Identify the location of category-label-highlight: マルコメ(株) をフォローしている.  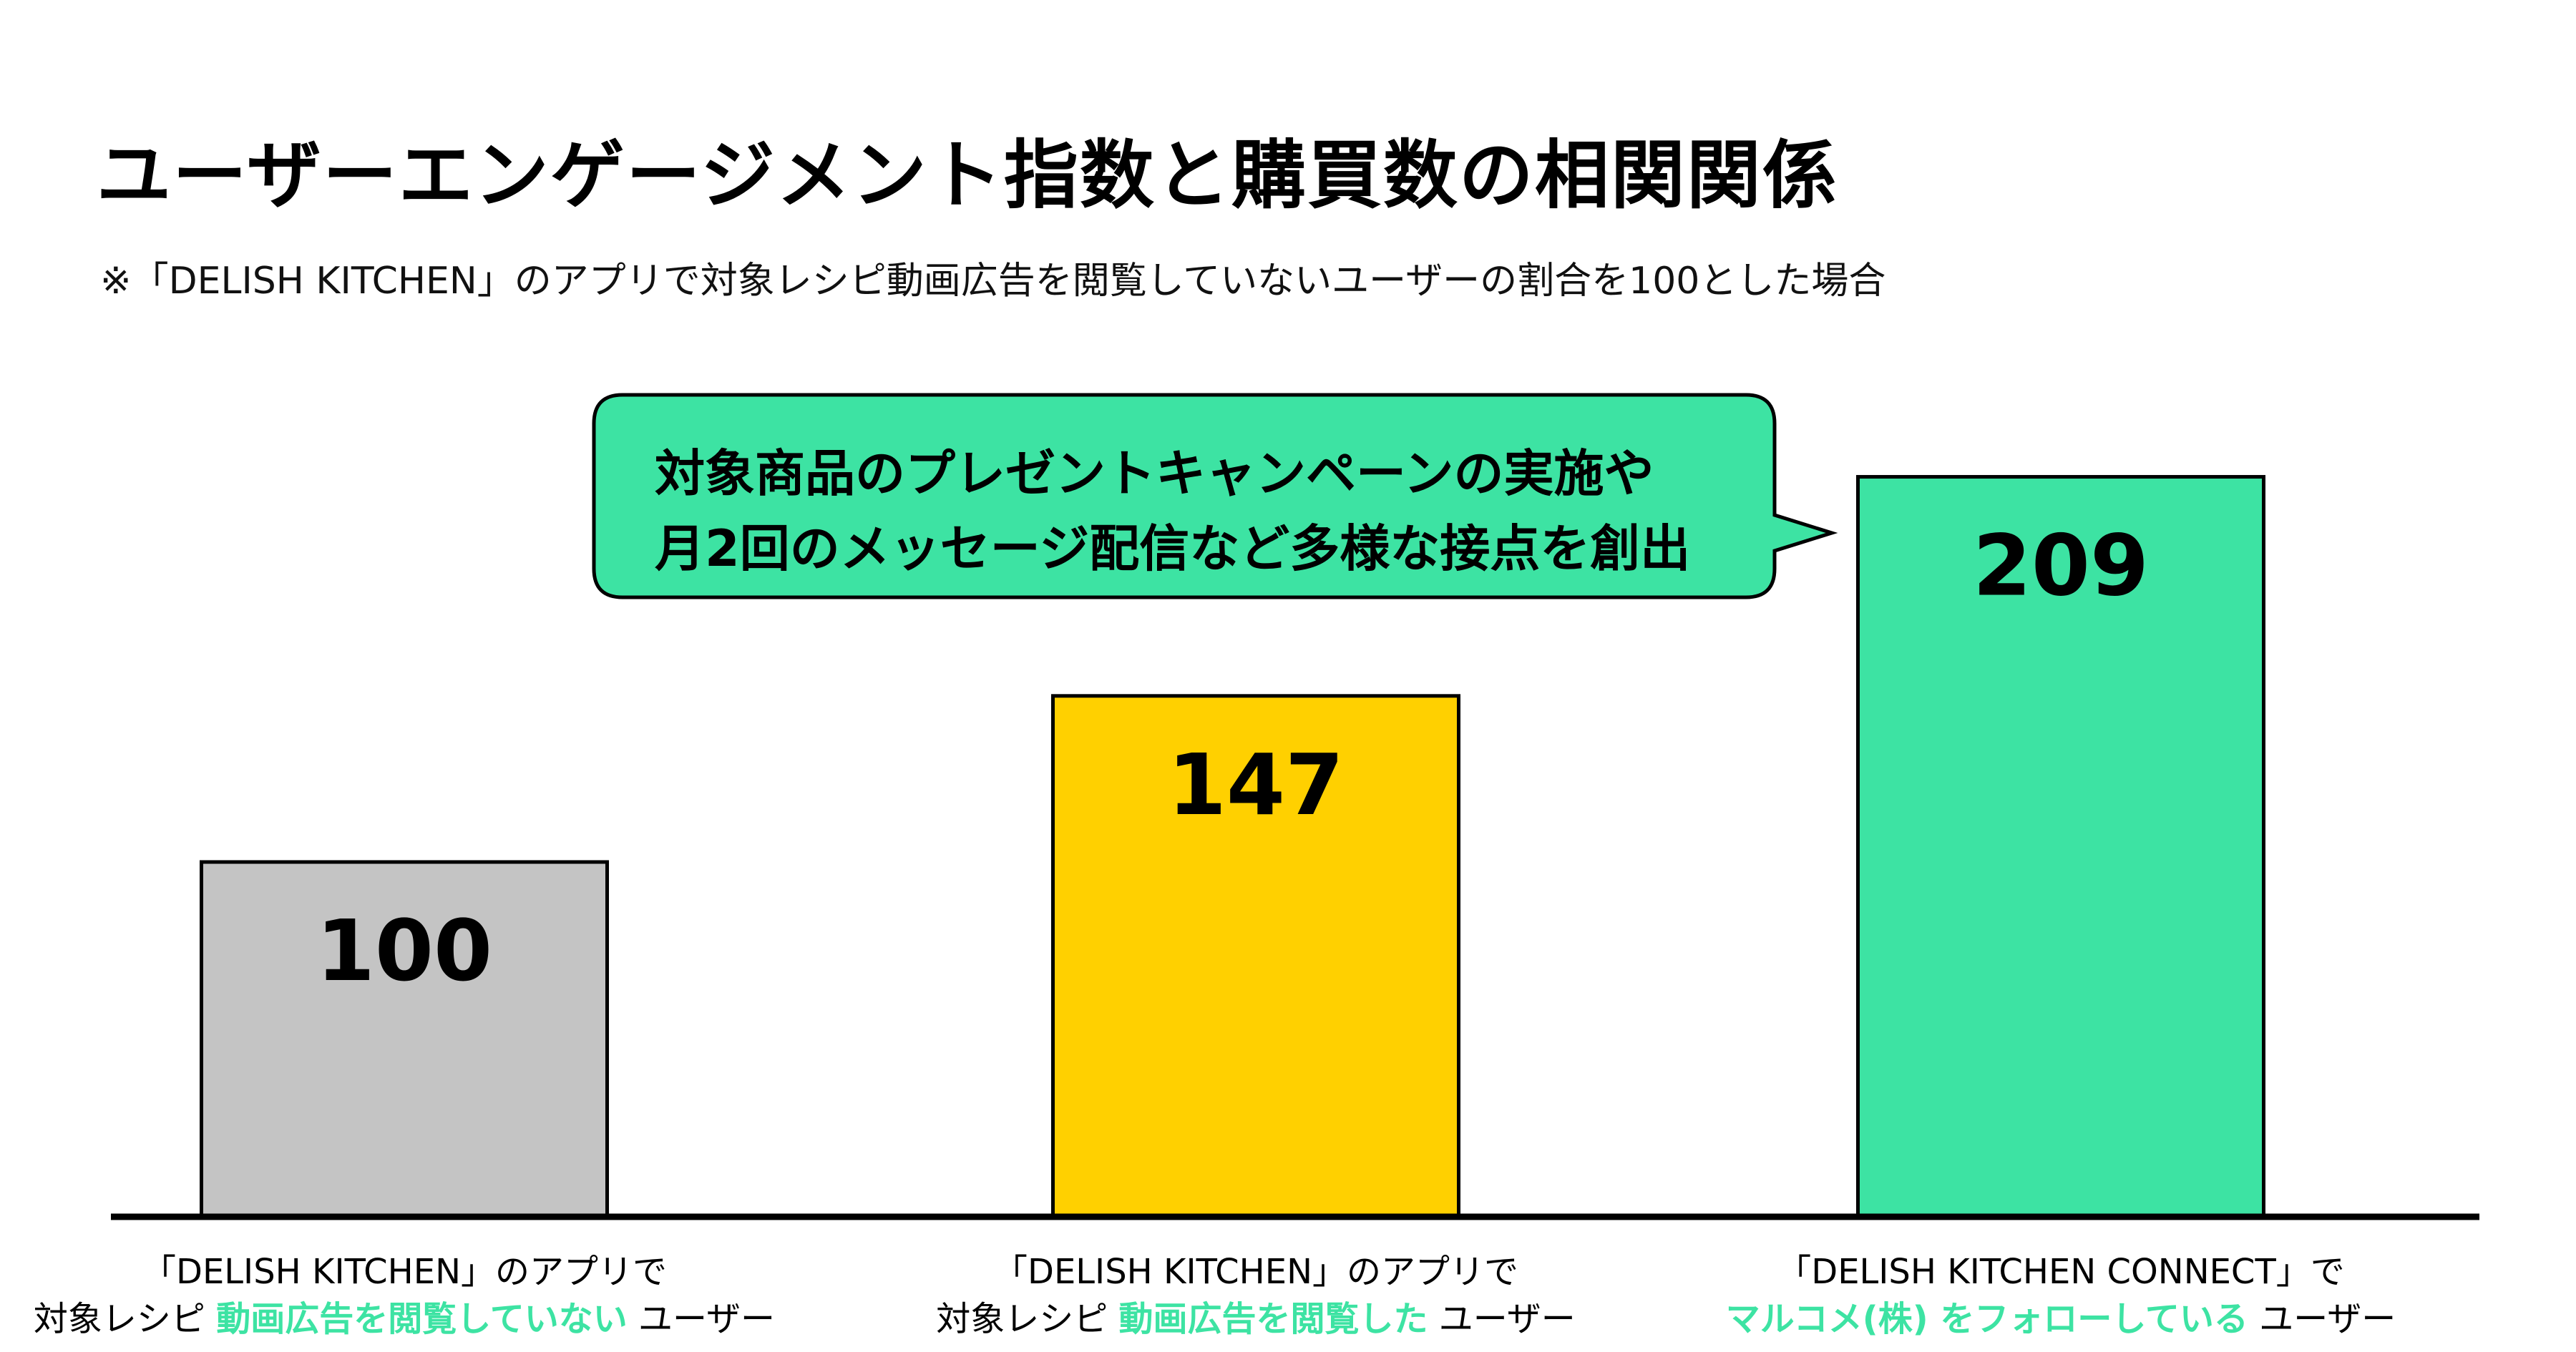
(1987, 1319).